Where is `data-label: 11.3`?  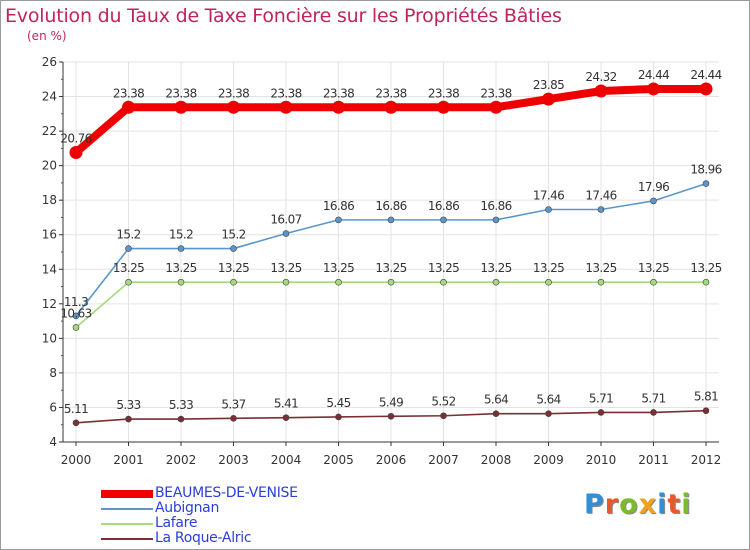
data-label: 11.3 is located at coordinates (76, 302).